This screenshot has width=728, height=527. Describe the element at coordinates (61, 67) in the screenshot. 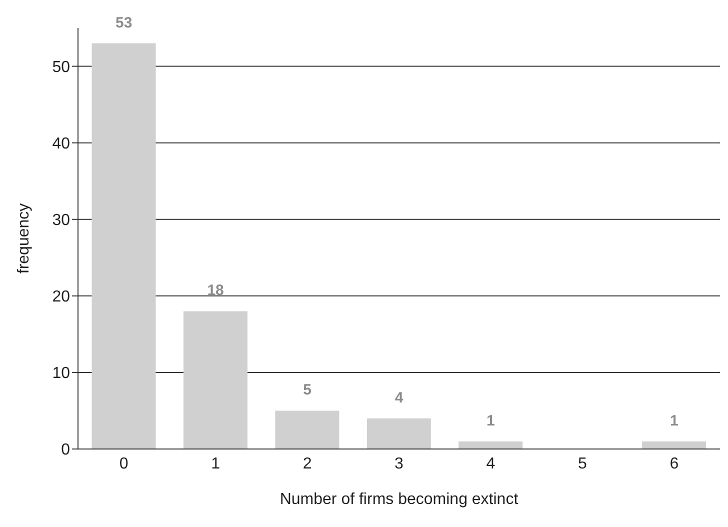

I see `y-tick-label: 50` at that location.